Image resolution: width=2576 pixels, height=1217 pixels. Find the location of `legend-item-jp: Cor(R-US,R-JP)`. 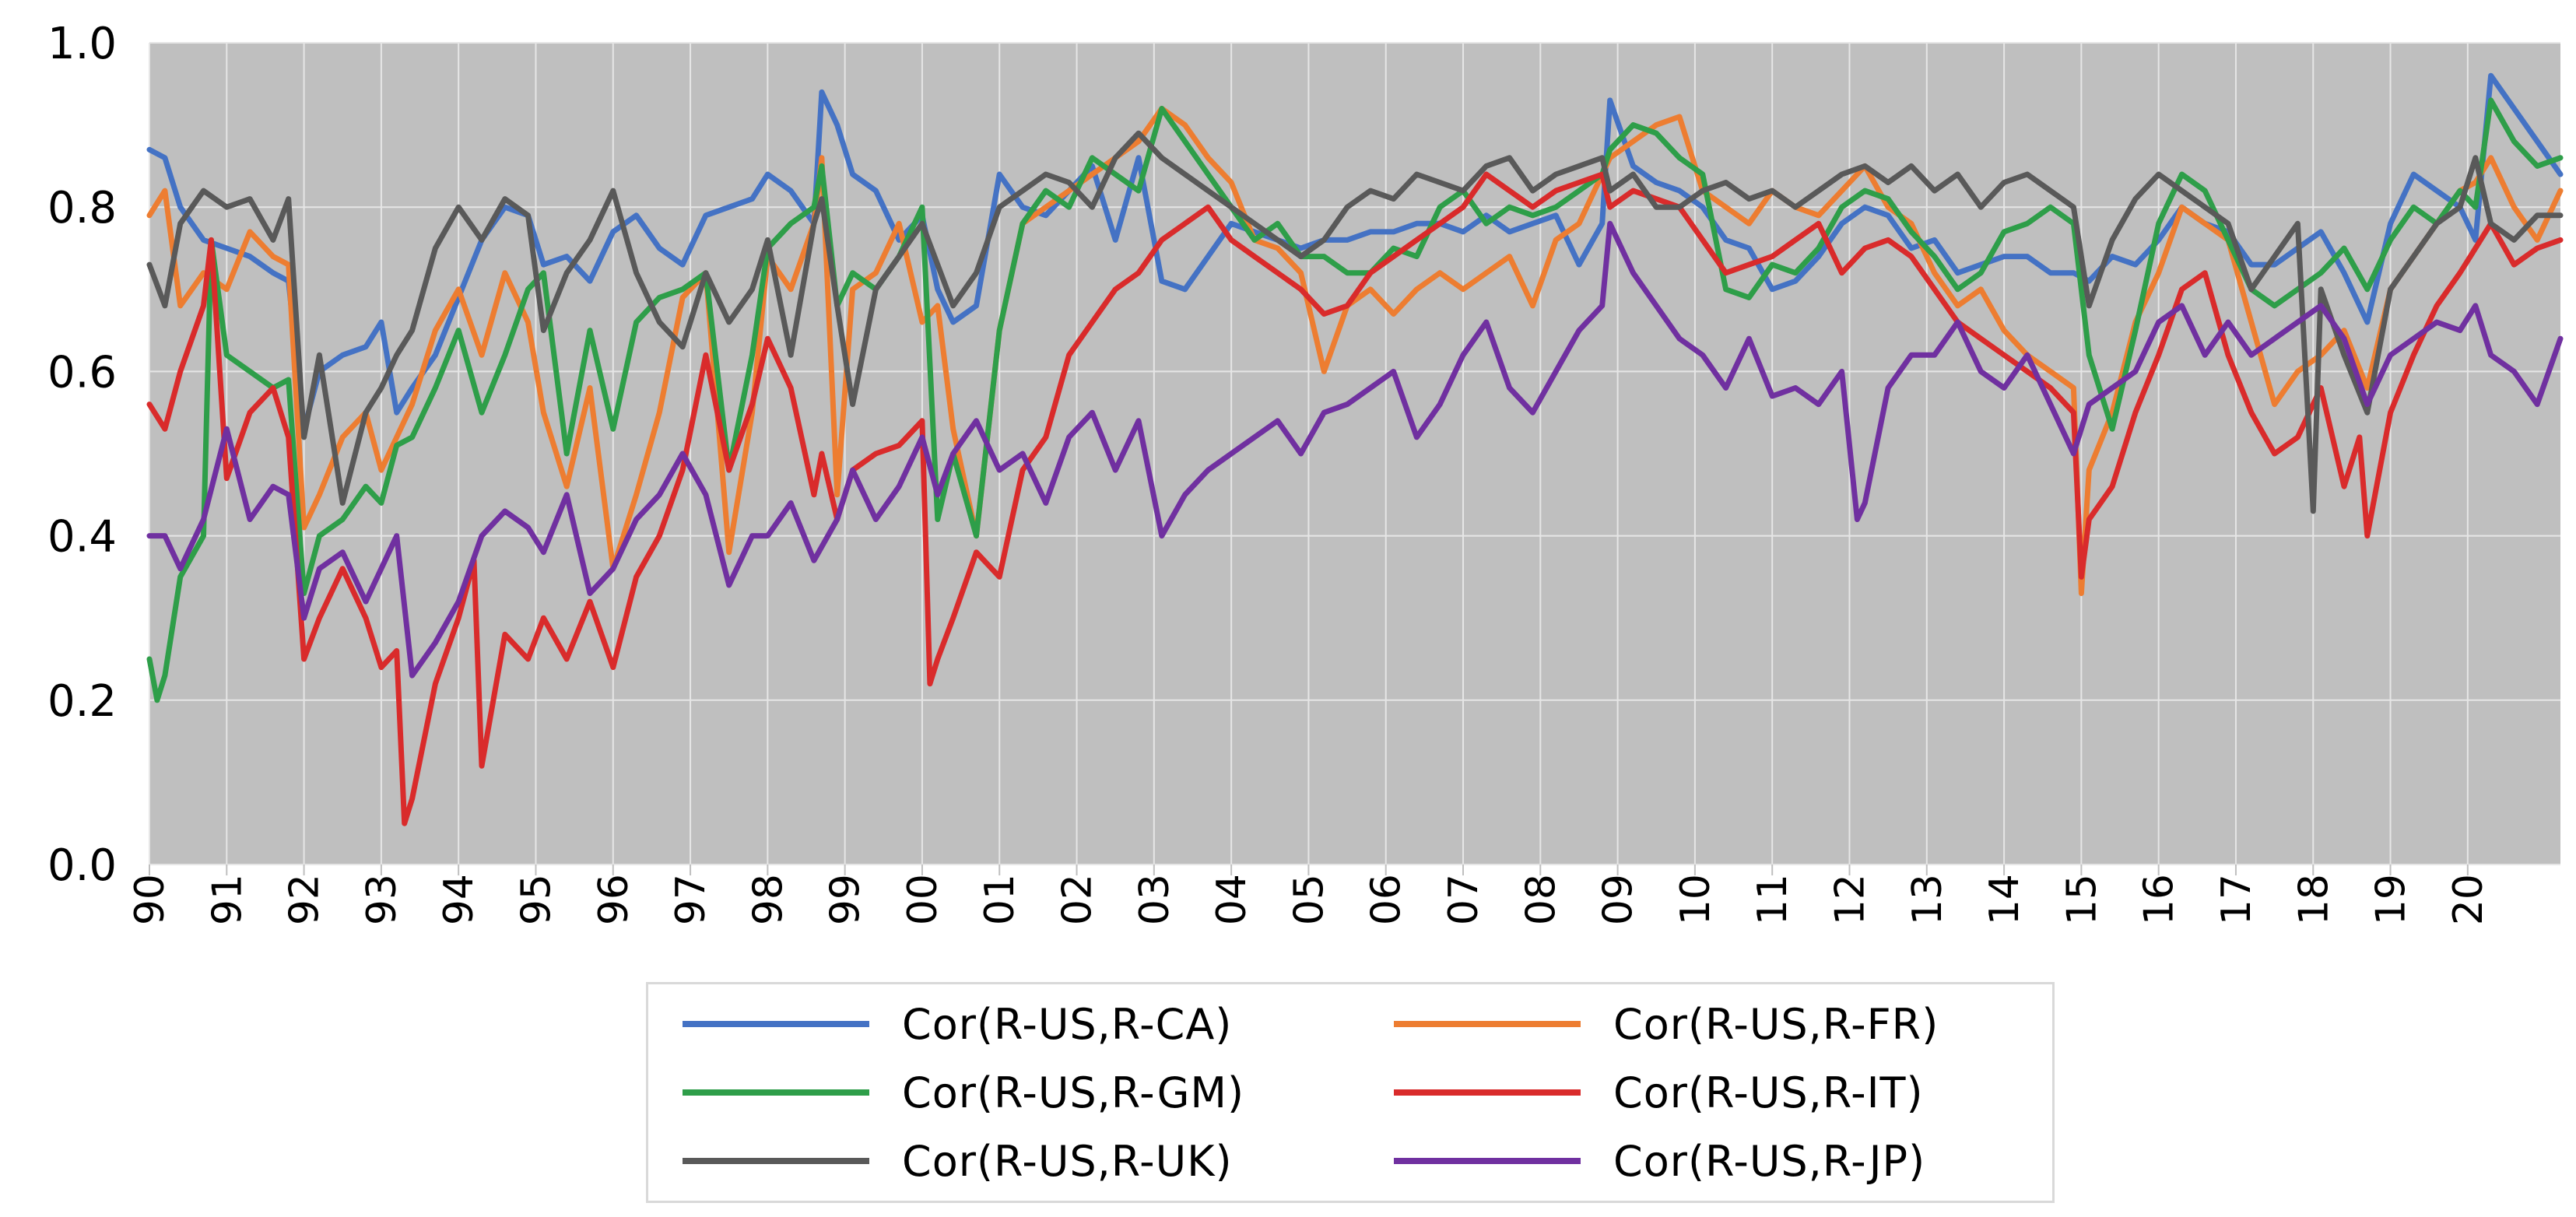

legend-item-jp: Cor(R-US,R-JP) is located at coordinates (1660, 1161).